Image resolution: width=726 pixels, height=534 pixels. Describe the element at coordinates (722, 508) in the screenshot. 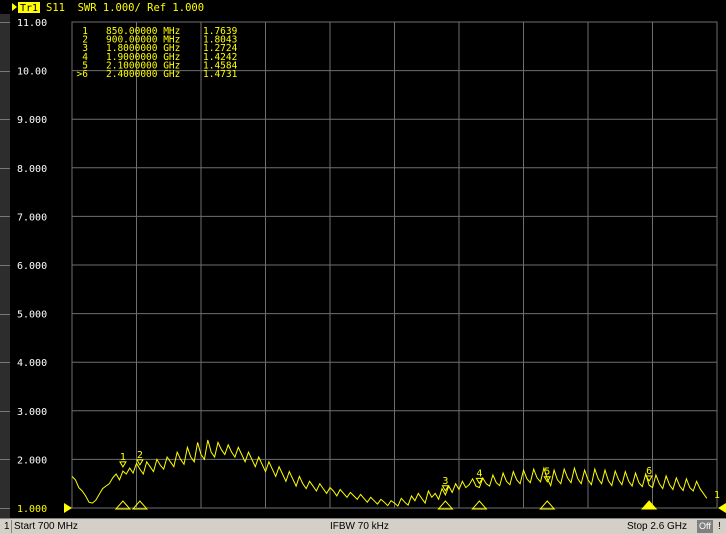

I see `ref-level-right-arrow-icon` at that location.